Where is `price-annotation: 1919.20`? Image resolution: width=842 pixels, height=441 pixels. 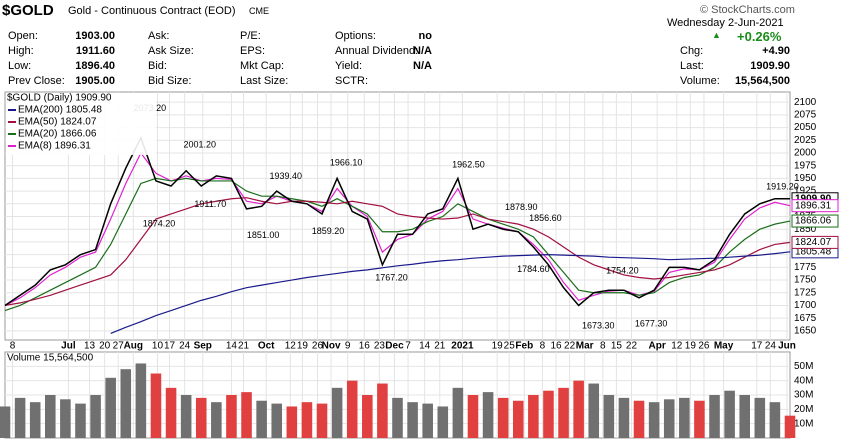
price-annotation: 1919.20 is located at coordinates (782, 186).